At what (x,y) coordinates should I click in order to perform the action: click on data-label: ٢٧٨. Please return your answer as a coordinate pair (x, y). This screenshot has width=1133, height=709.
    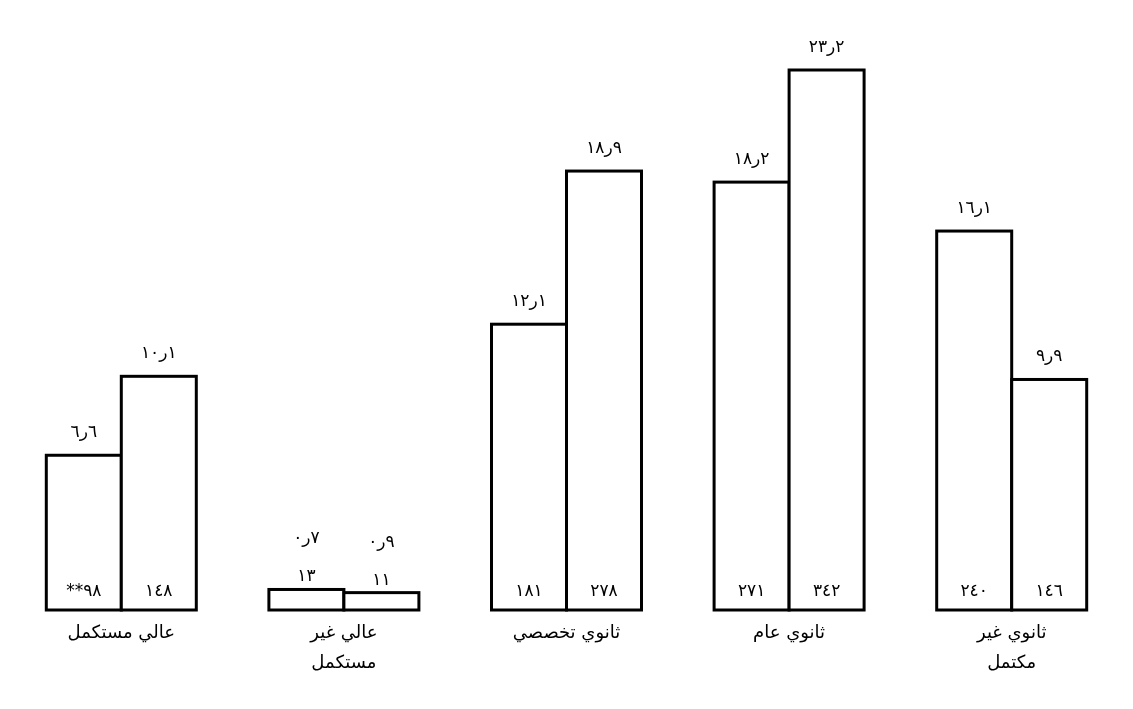
    Looking at the image, I should click on (604, 590).